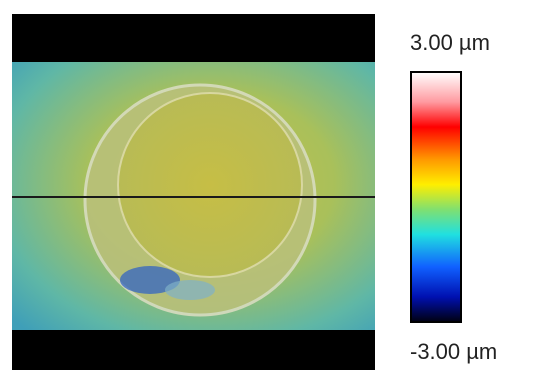 This screenshot has width=552, height=381. I want to click on colorbar-scale, so click(436, 197).